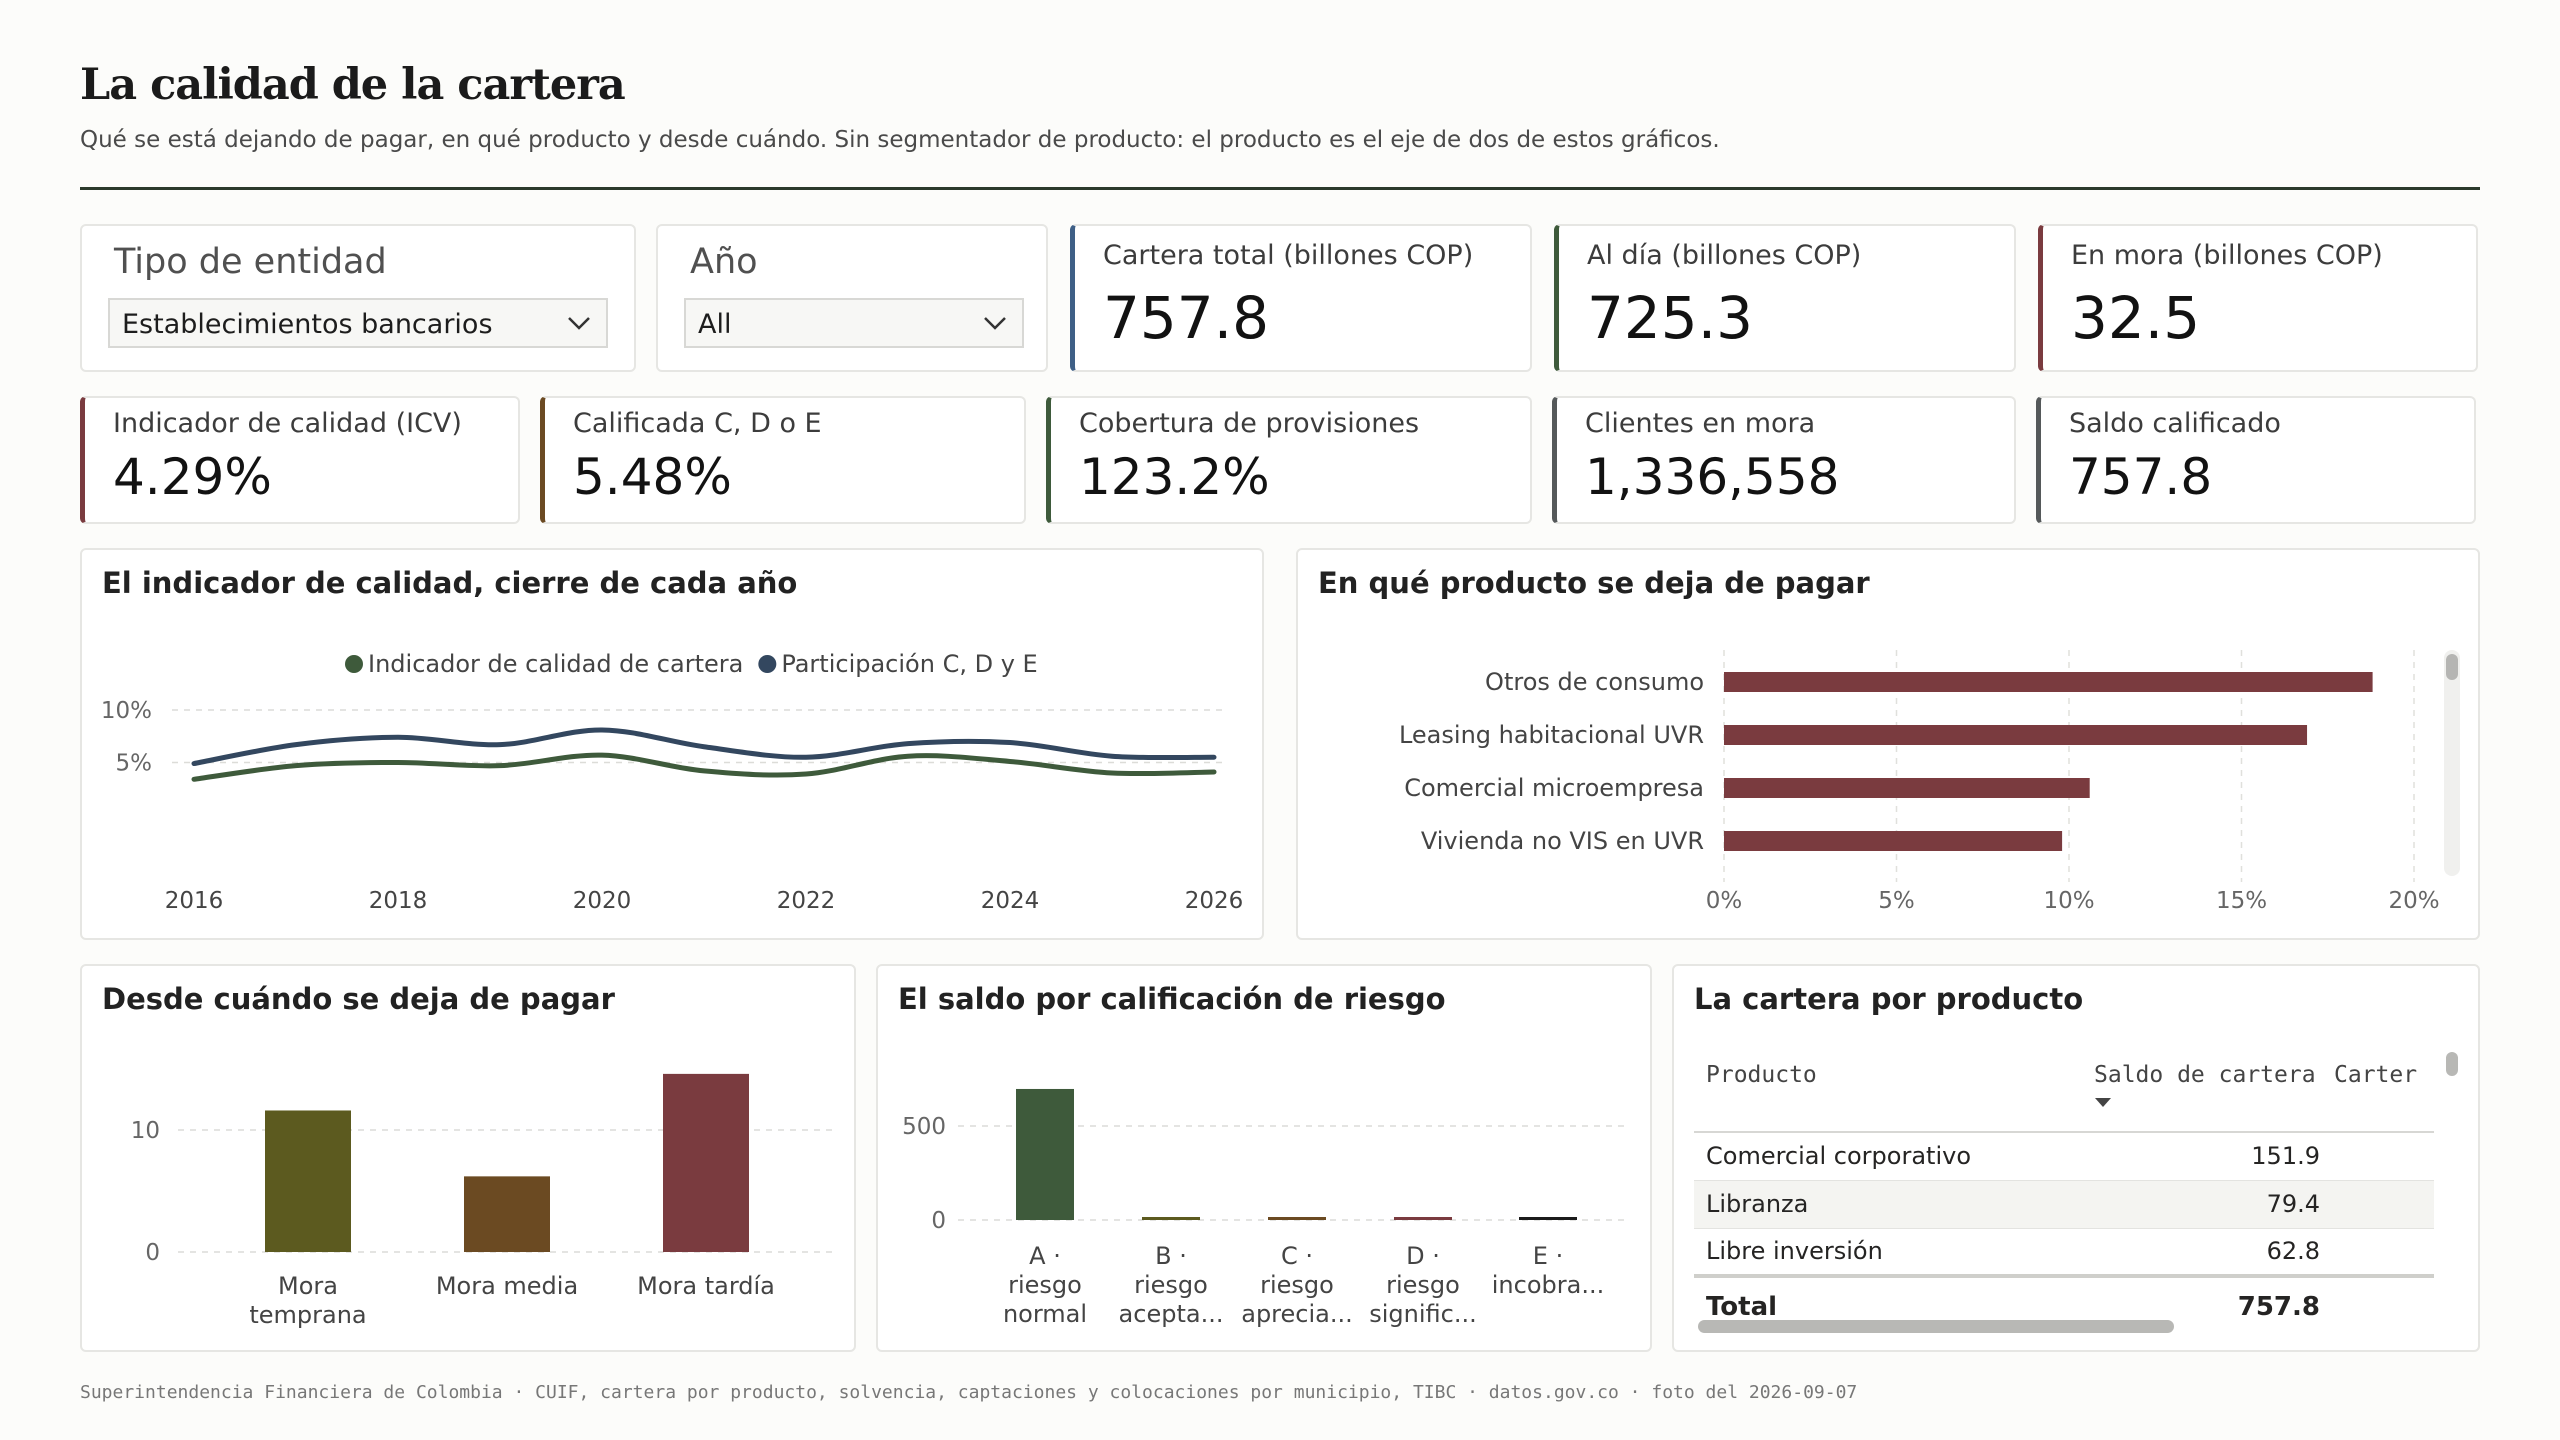  I want to click on panel-title: La cartera por producto, so click(1889, 999).